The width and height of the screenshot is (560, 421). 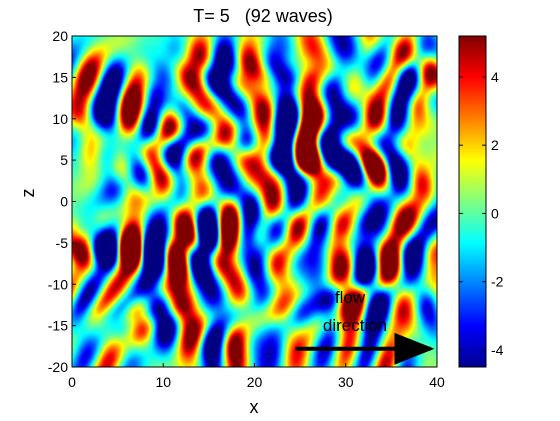 I want to click on y-tick-label: -10, so click(x=58, y=284).